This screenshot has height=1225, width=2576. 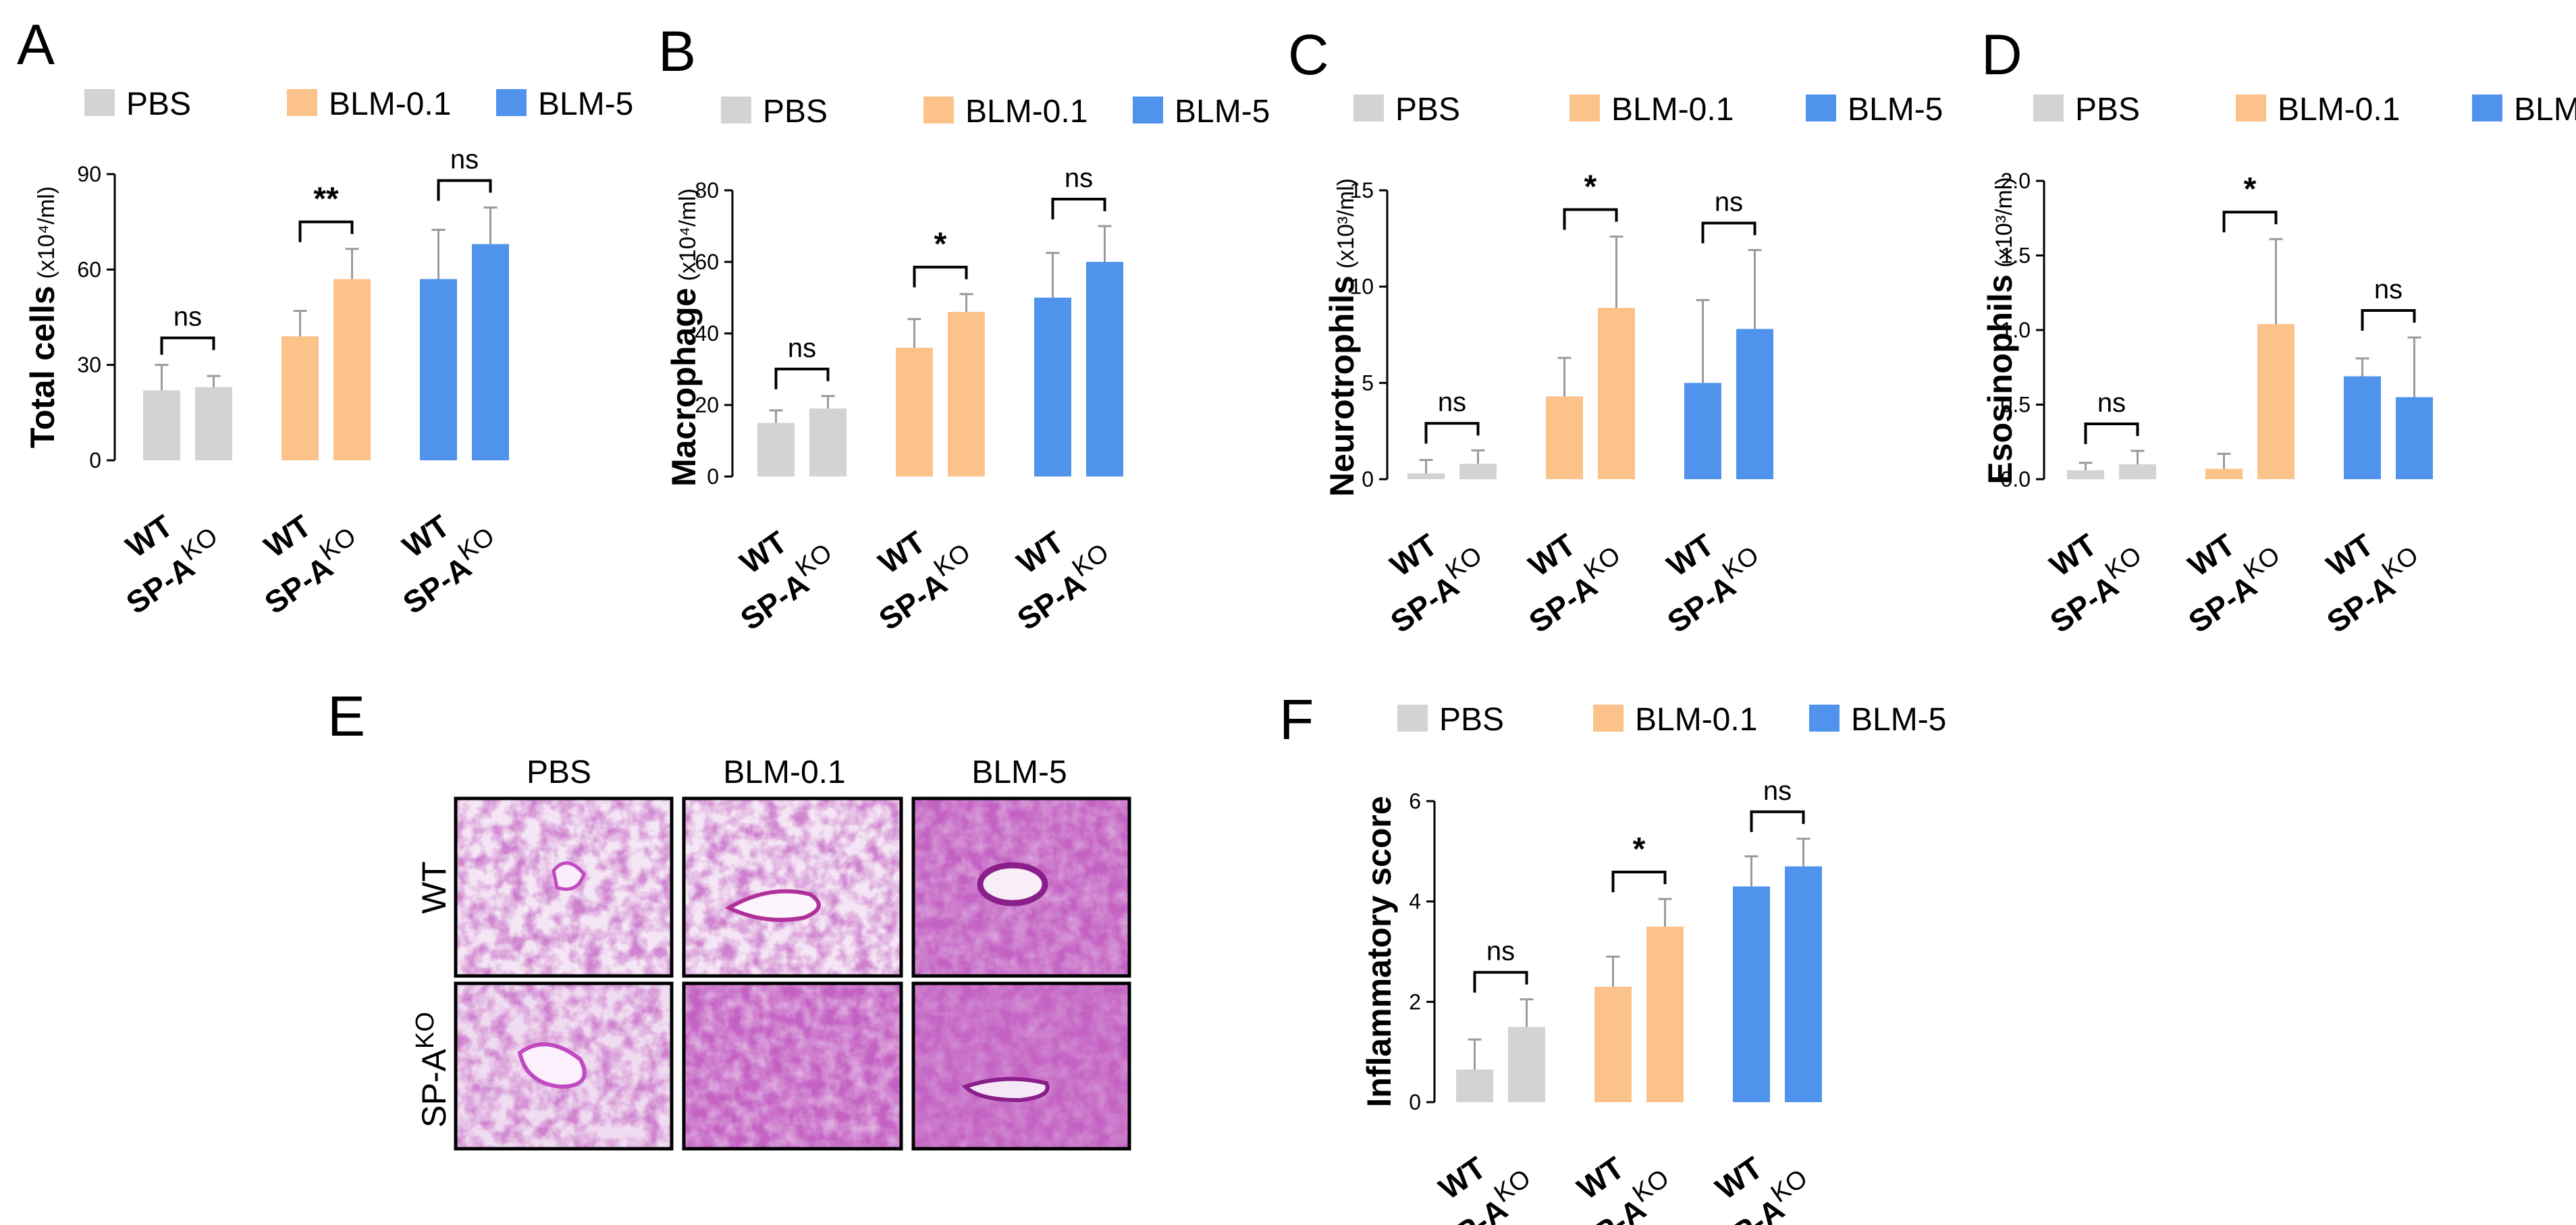 I want to click on histology-image-wt-pbs, so click(x=564, y=887).